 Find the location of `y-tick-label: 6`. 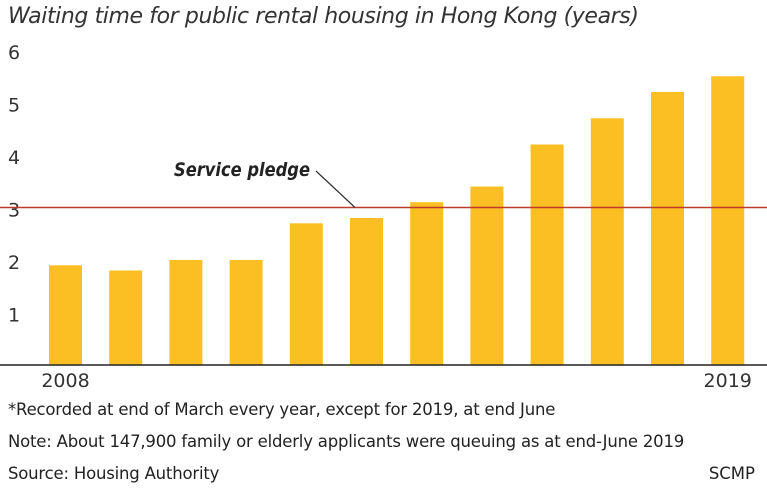

y-tick-label: 6 is located at coordinates (14, 53).